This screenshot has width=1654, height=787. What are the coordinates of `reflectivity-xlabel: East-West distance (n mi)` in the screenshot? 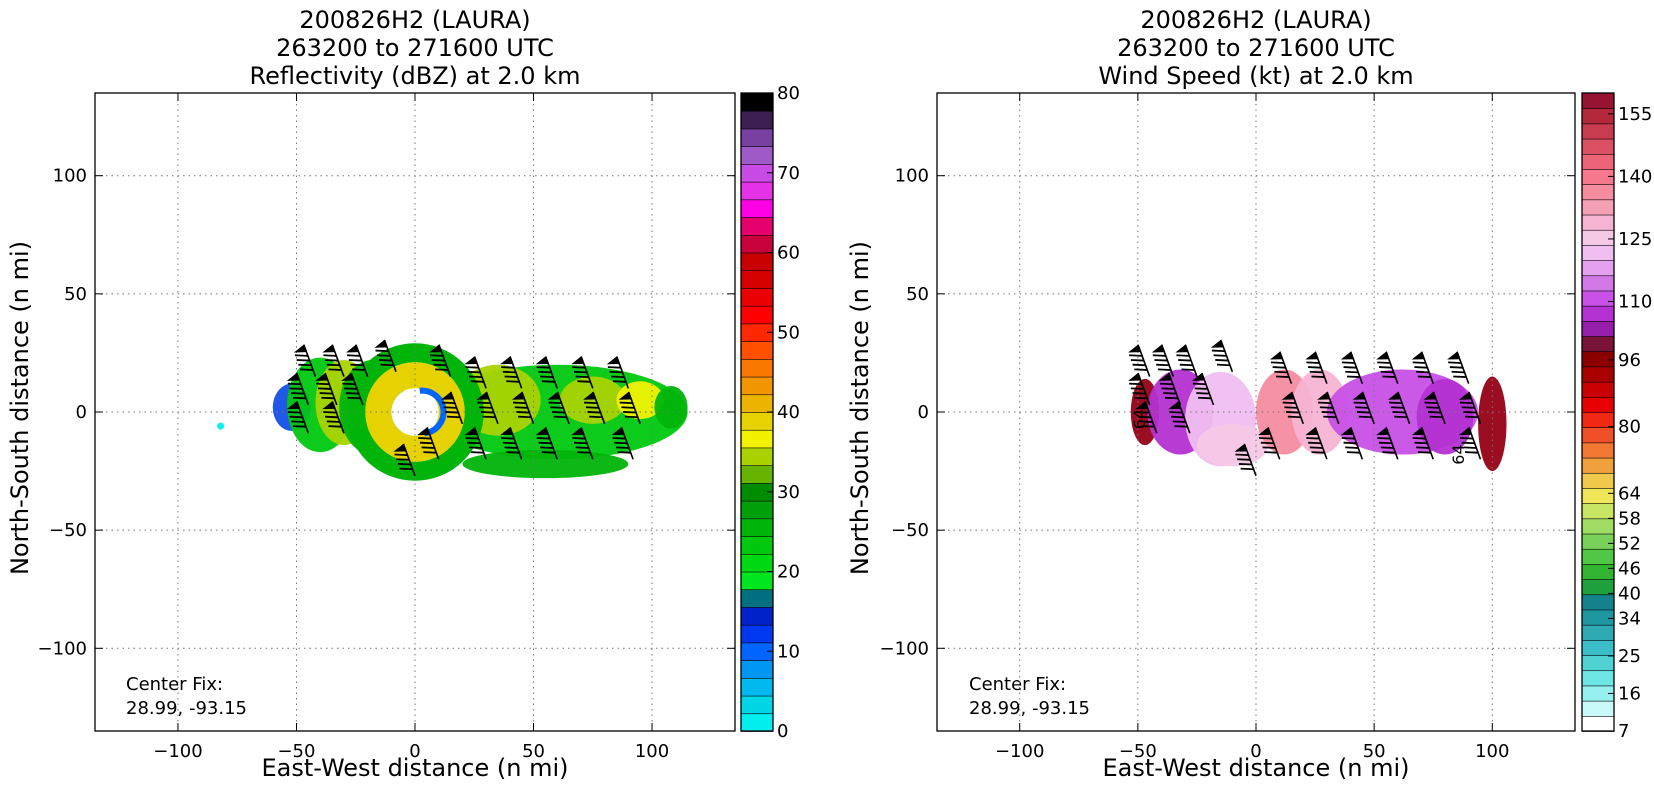 It's located at (414, 768).